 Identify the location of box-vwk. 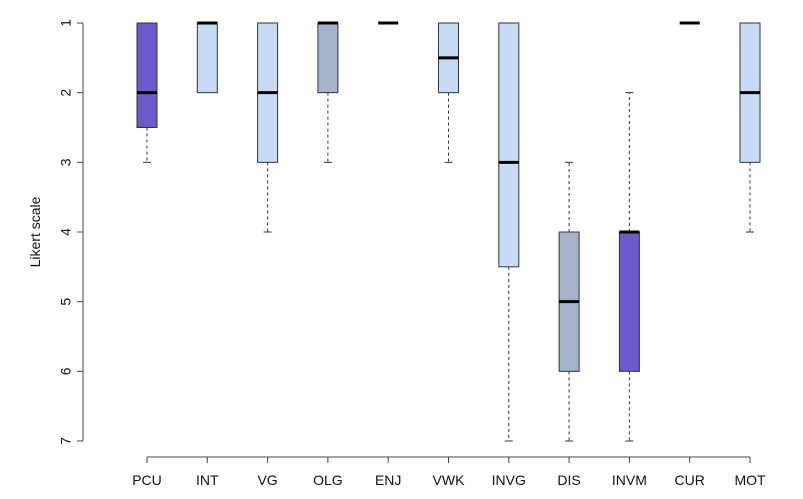
(448, 92).